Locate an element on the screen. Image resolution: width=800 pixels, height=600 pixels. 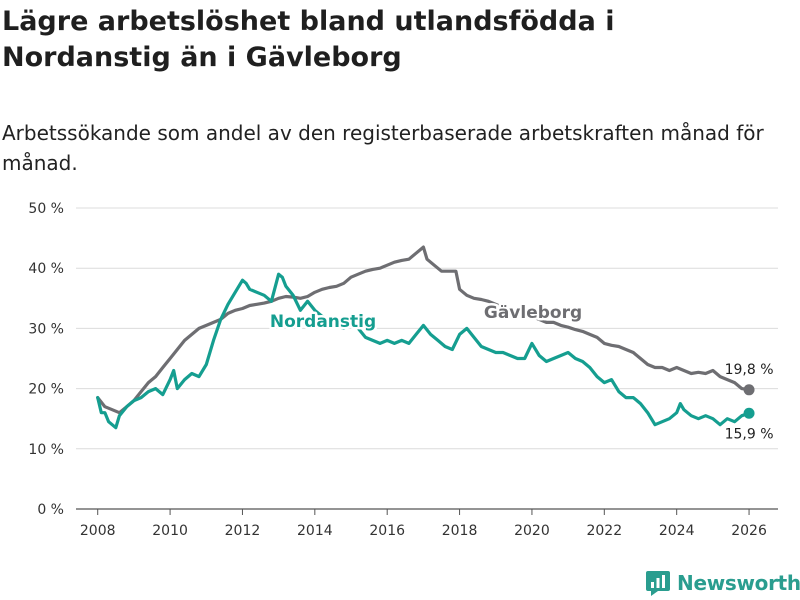
x-tick-label: 2012 is located at coordinates (243, 531).